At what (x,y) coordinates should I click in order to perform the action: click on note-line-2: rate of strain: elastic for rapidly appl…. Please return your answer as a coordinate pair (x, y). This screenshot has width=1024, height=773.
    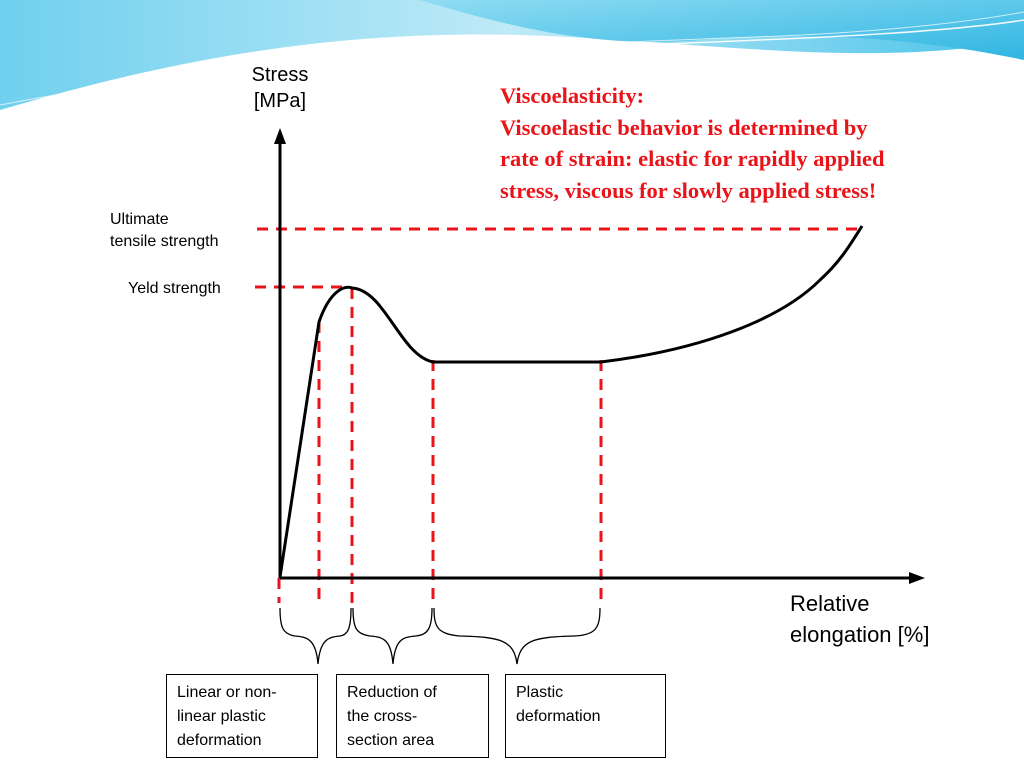
    Looking at the image, I should click on (692, 158).